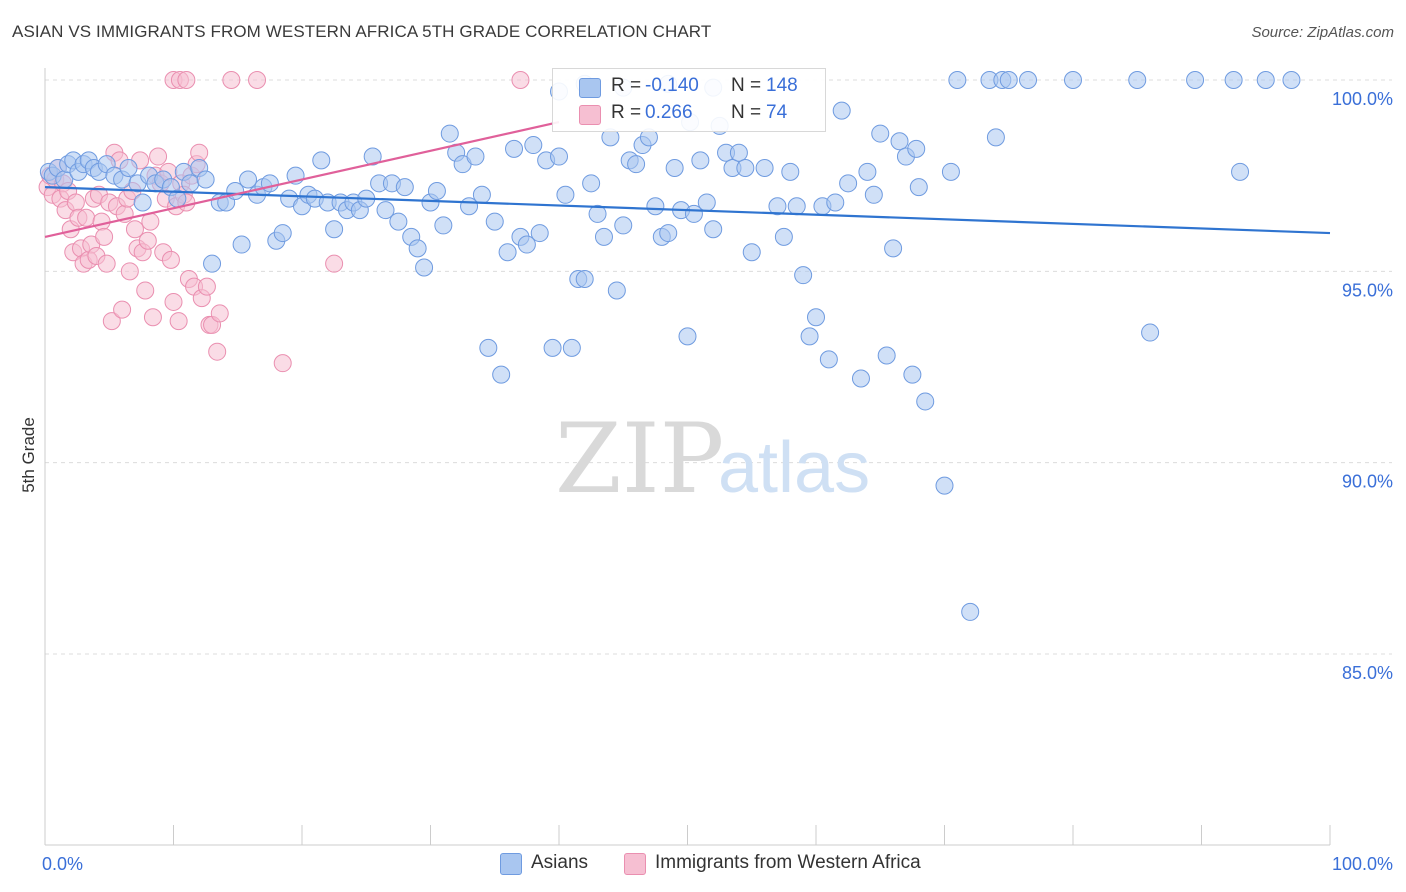 This screenshot has height=892, width=1406. What do you see at coordinates (639, 459) in the screenshot?
I see `watermark-zip: ZIP` at bounding box center [639, 459].